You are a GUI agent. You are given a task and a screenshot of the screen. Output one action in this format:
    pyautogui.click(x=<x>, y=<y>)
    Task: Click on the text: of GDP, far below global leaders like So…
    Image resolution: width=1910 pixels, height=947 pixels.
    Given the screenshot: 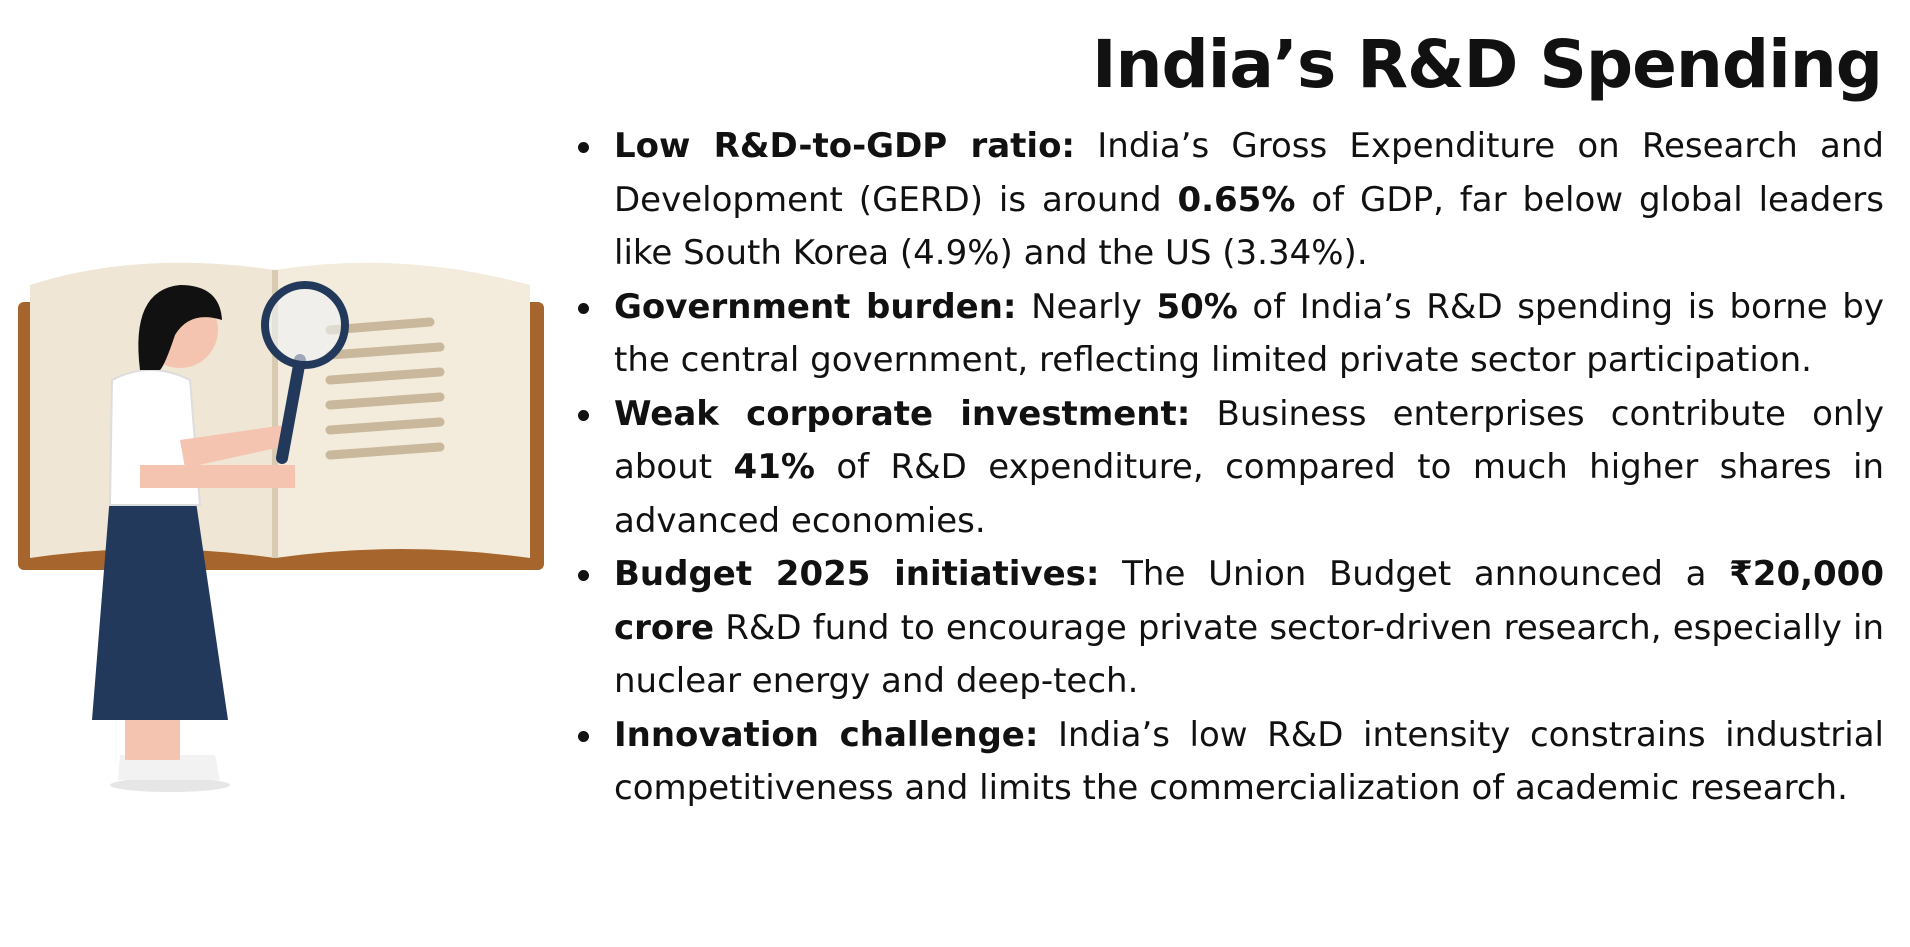 What is the action you would take?
    pyautogui.click(x=1249, y=226)
    